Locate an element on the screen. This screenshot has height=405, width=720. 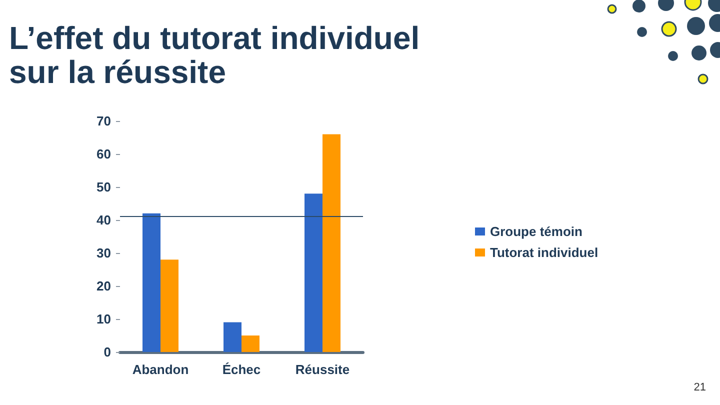
chart-title: L’effet du tutorat individuel sur la réussite is located at coordinates (219, 55).